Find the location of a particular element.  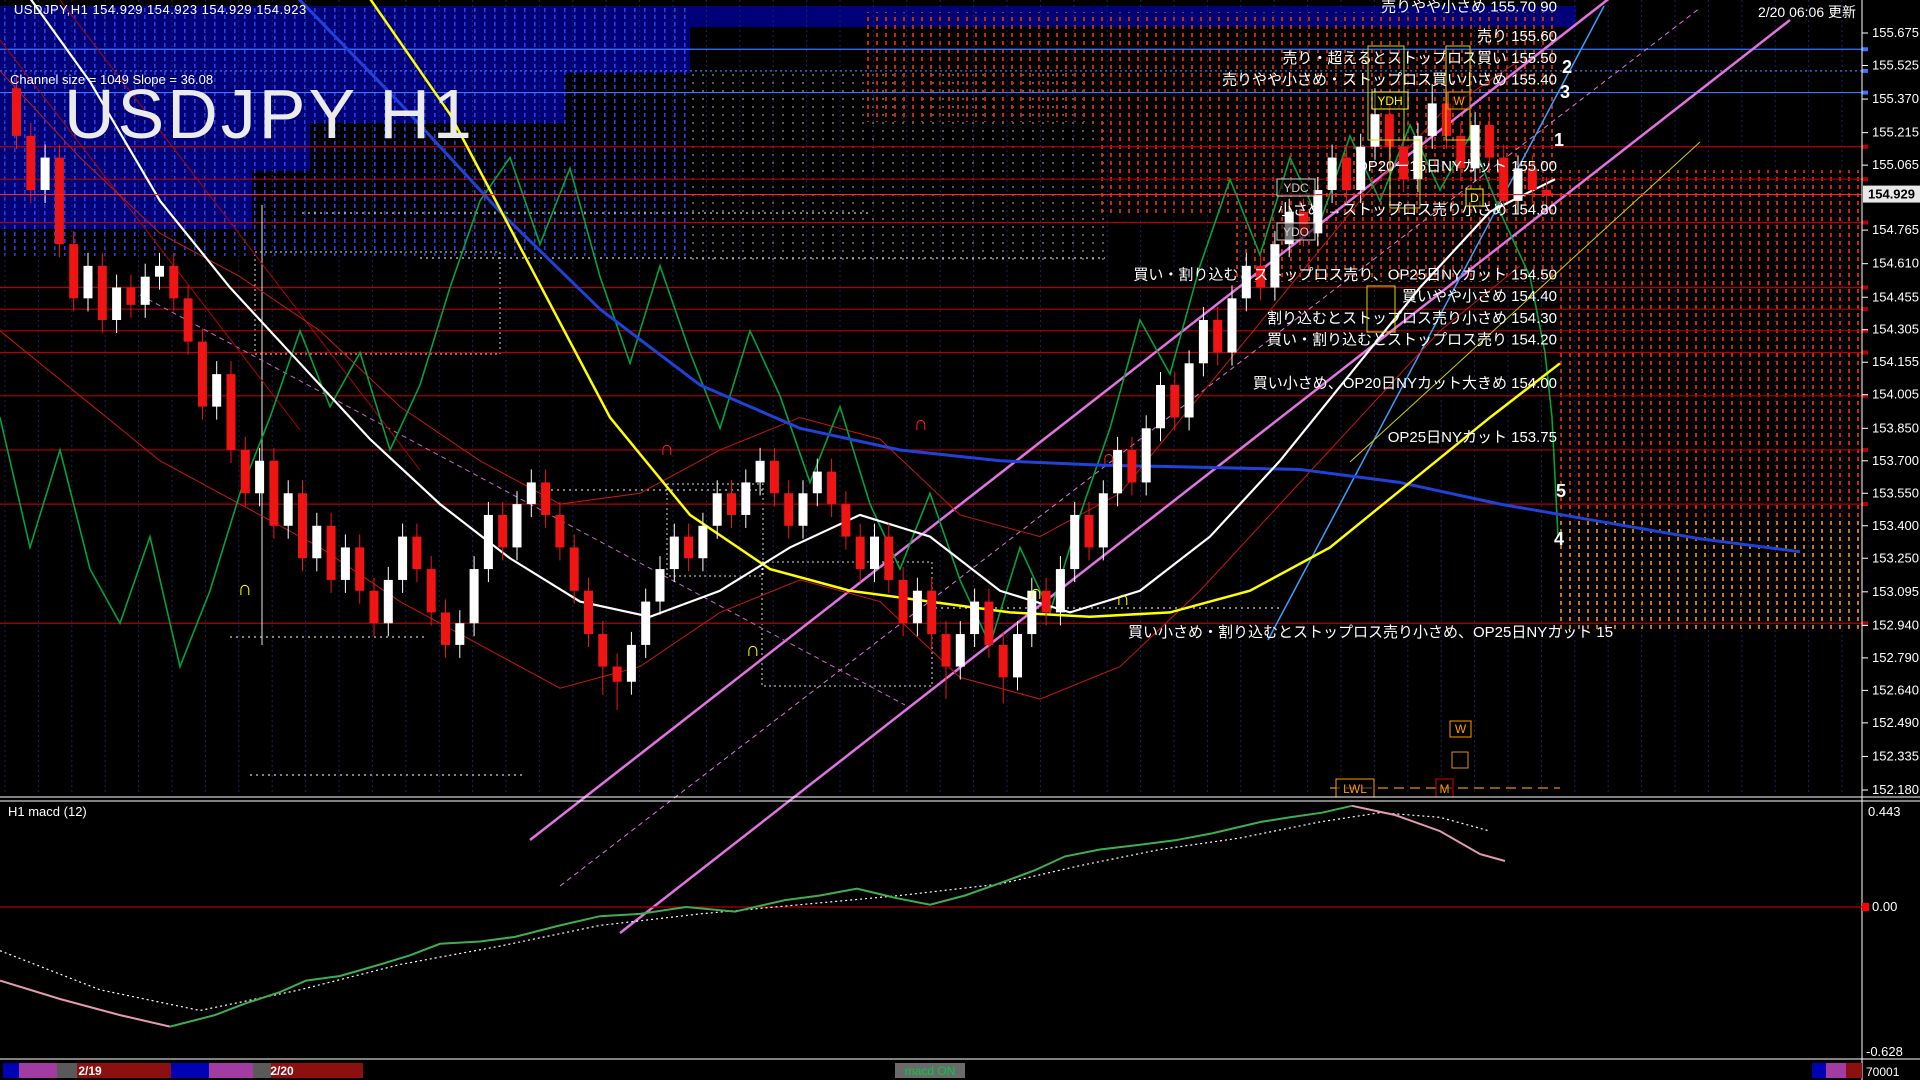

axis-price-label: 152.640 is located at coordinates (1895, 689).